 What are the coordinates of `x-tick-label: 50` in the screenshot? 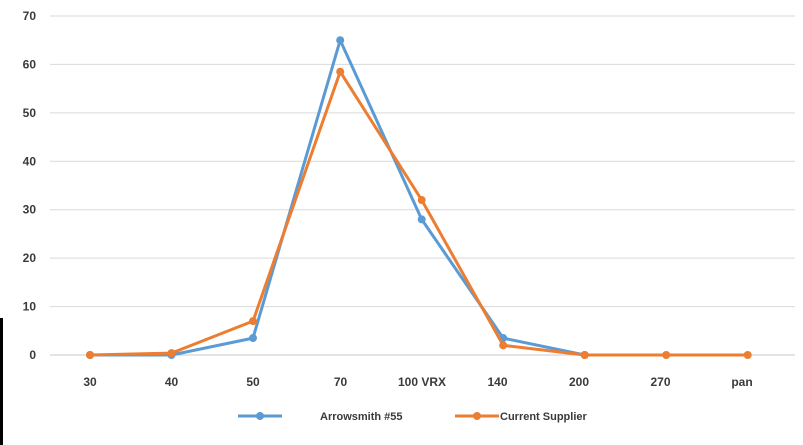 It's located at (253, 382).